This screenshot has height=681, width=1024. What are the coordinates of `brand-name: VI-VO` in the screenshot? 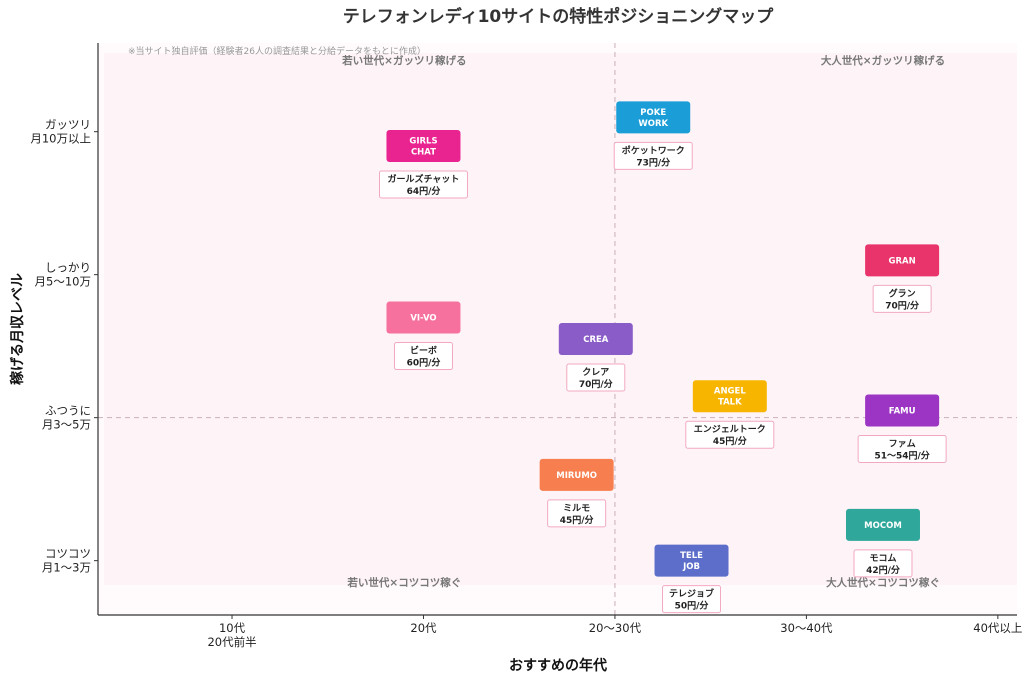 It's located at (423, 319).